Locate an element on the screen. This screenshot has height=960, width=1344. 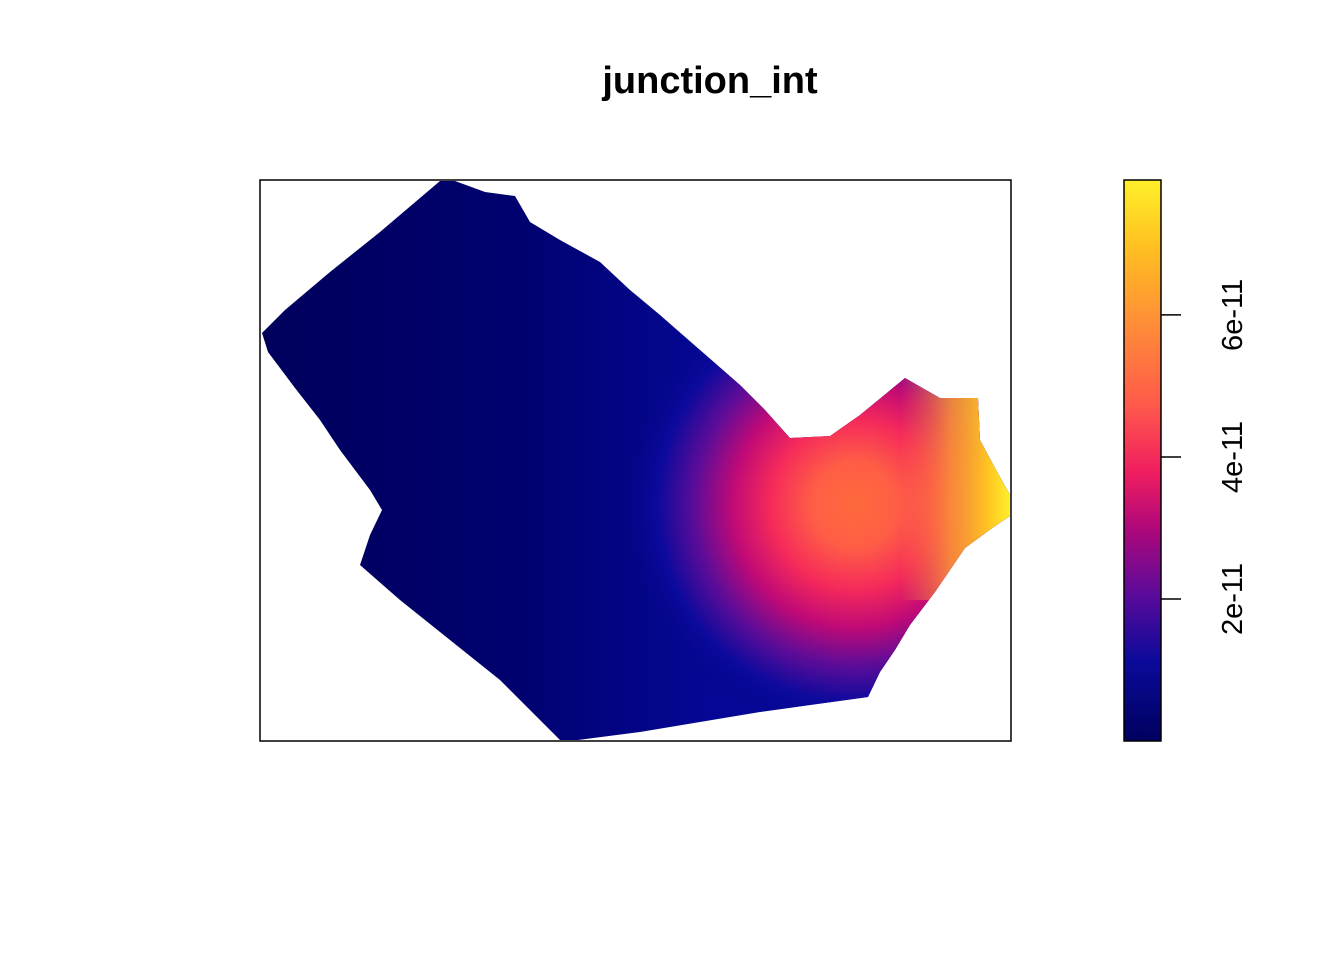
colorbar-legend: 2e-11 4e-11 6e-11 is located at coordinates (1186, 460).